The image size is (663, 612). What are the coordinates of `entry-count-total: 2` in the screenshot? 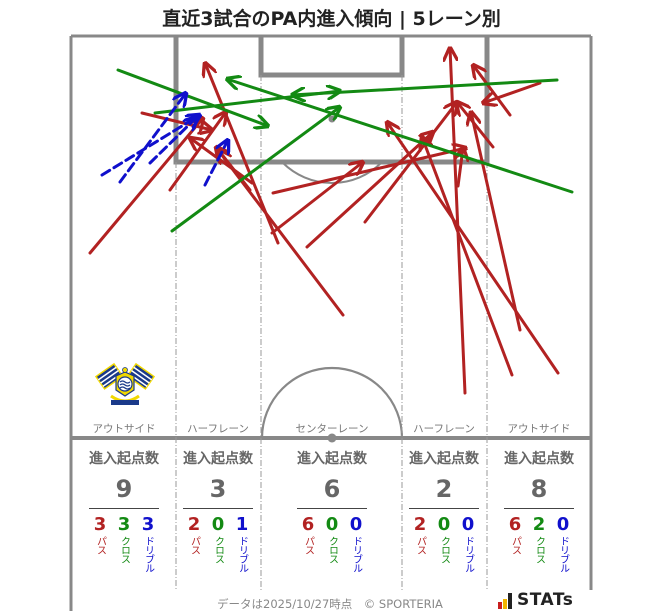 It's located at (444, 489).